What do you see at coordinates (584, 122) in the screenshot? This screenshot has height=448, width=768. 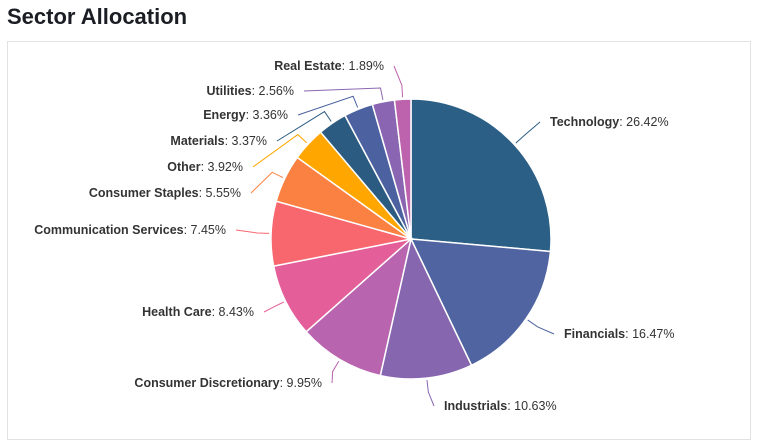 I see `slice-label-name: Technology` at bounding box center [584, 122].